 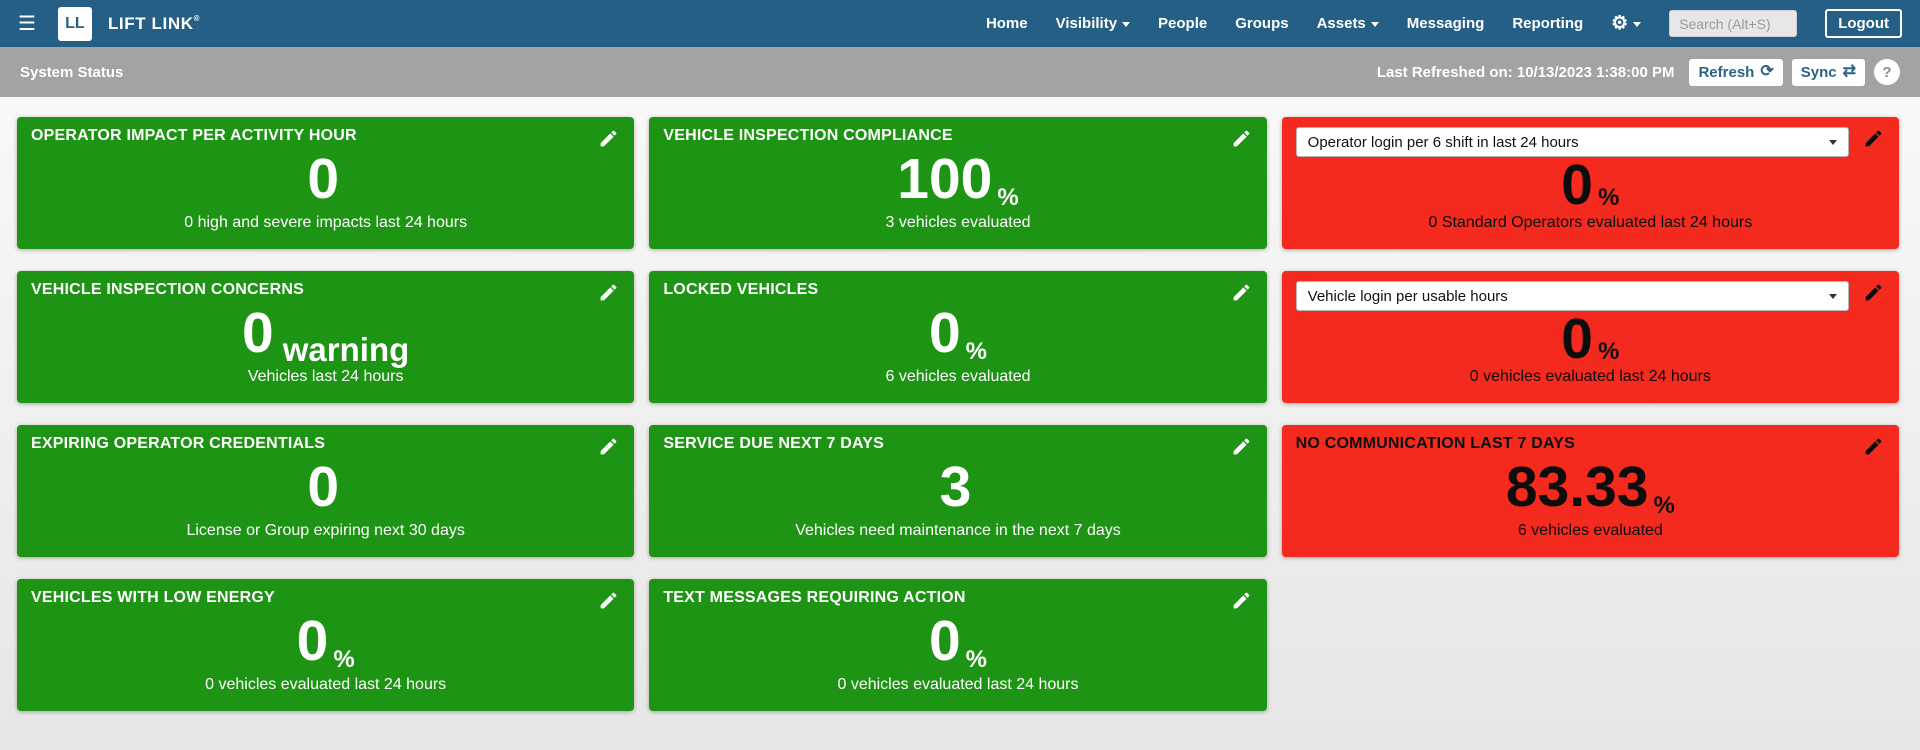 What do you see at coordinates (197, 18) in the screenshot?
I see `registered-mark: ®` at bounding box center [197, 18].